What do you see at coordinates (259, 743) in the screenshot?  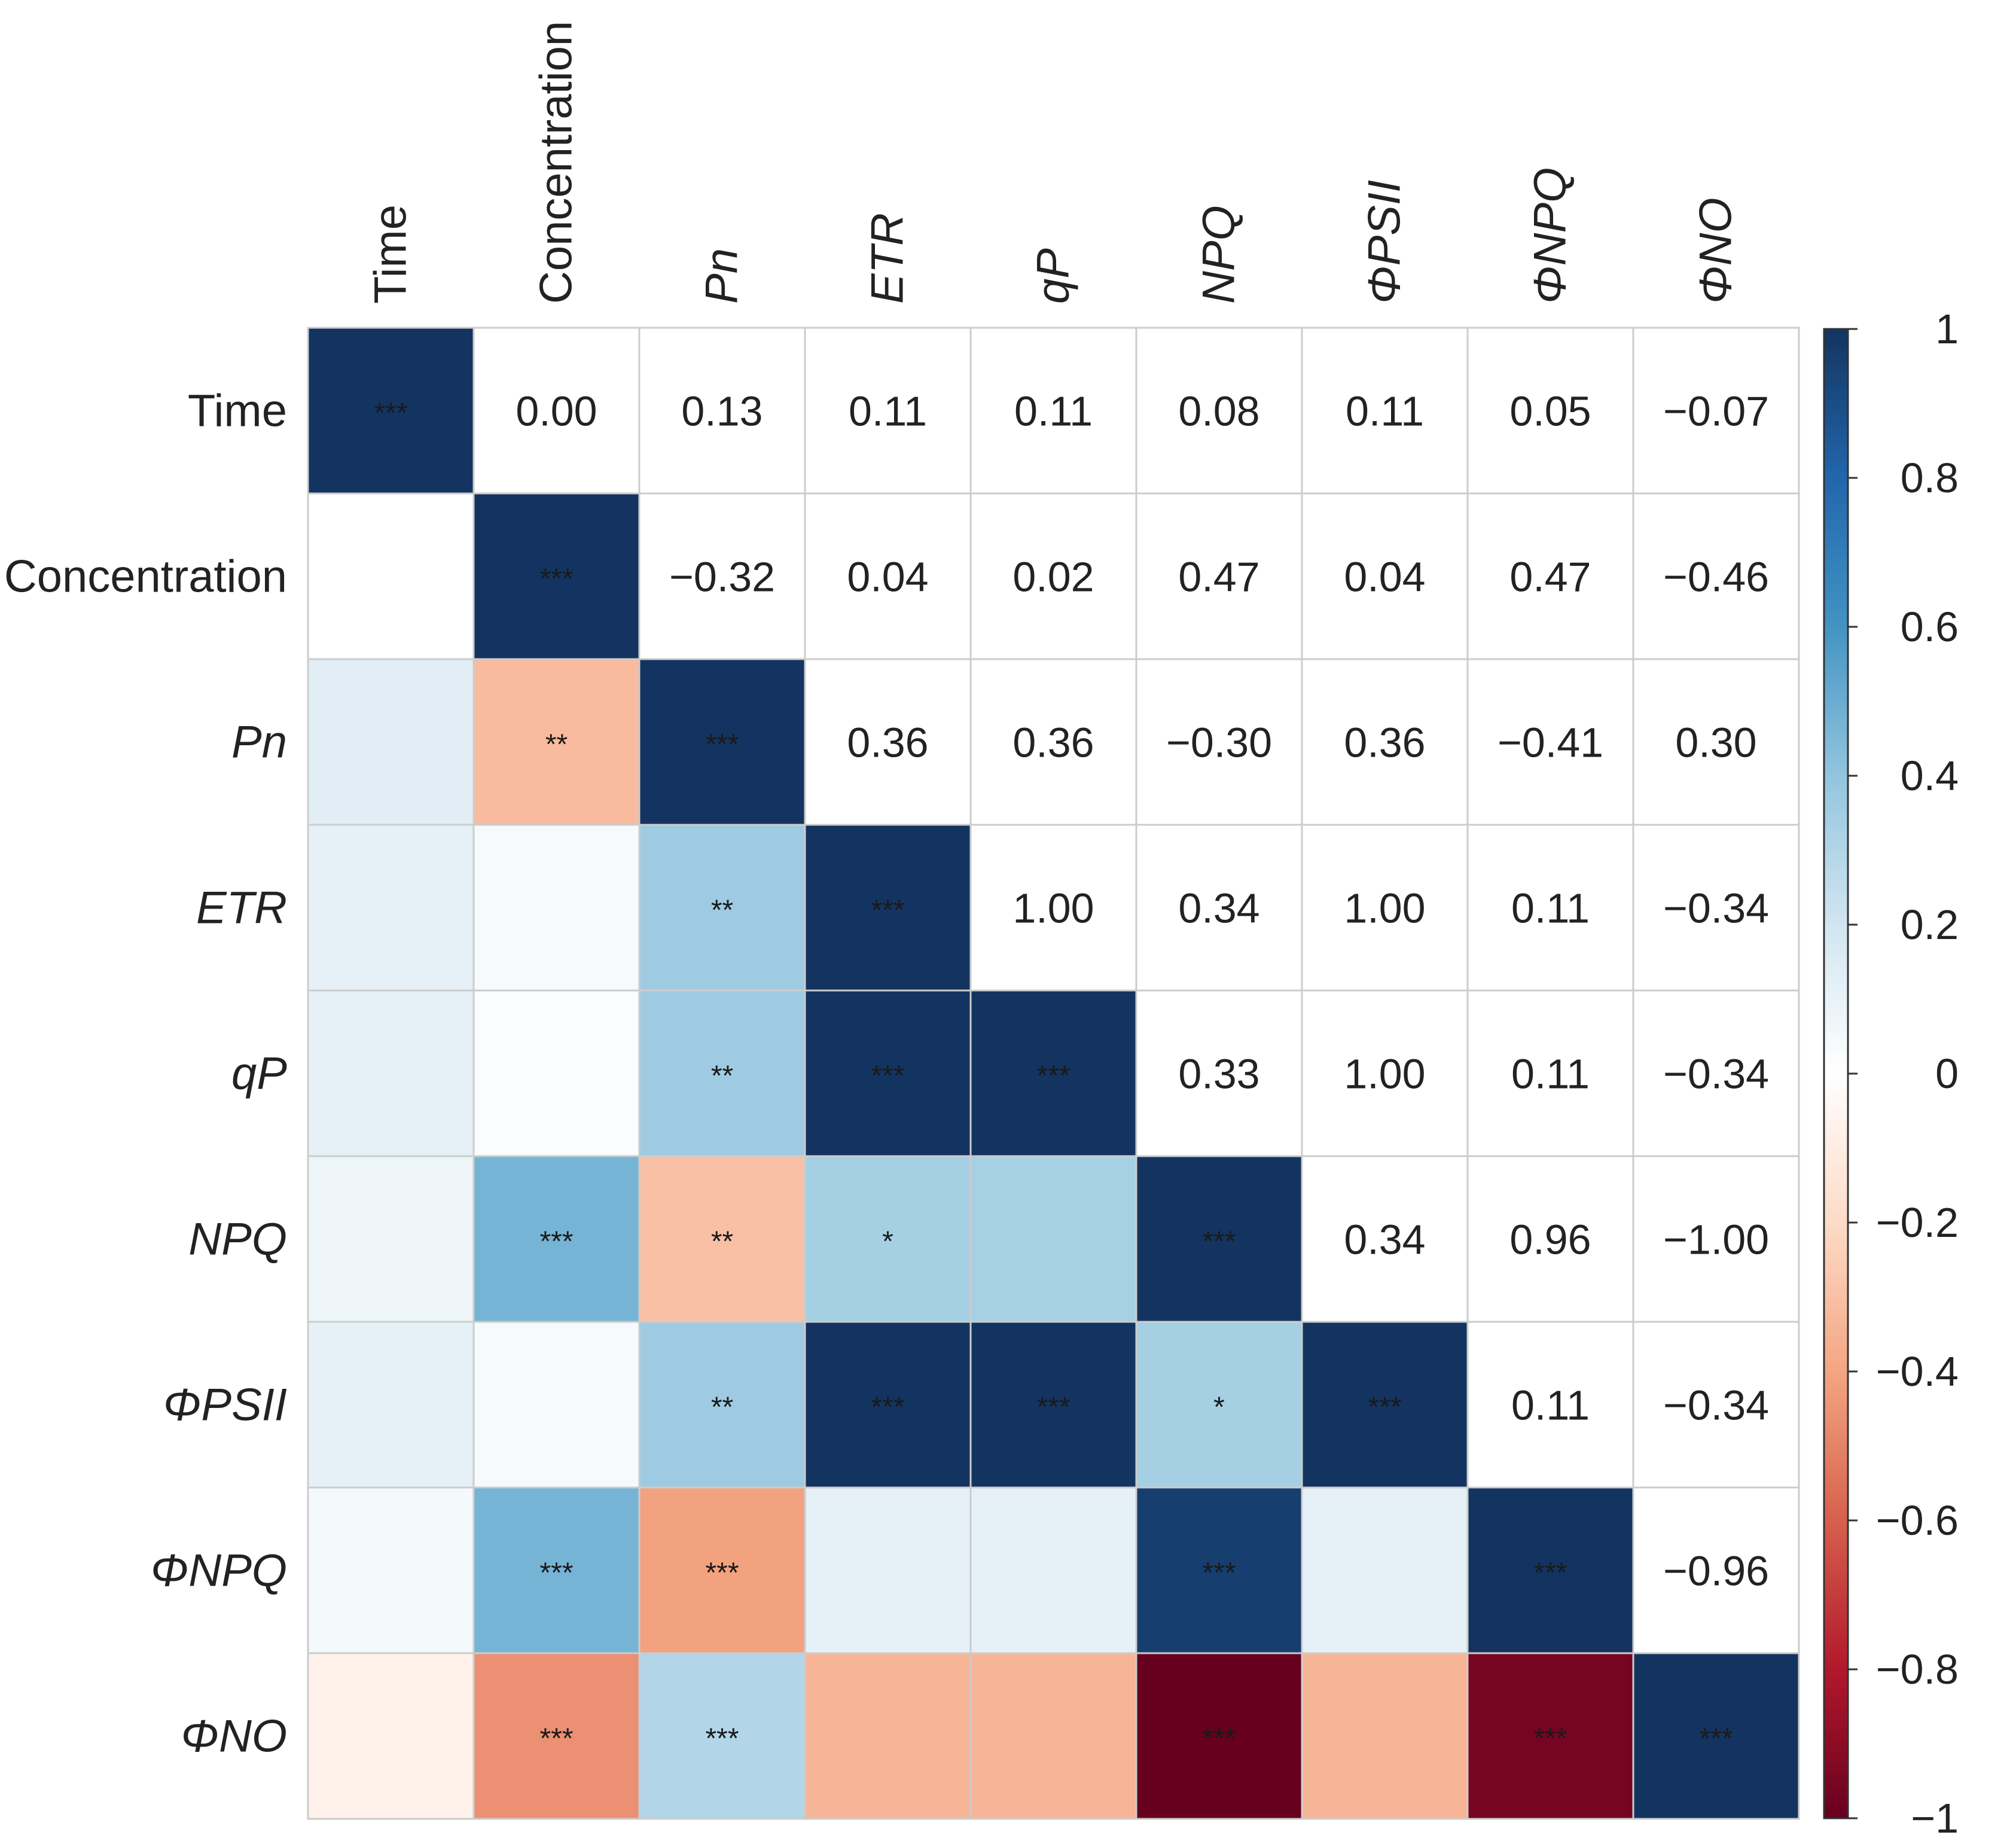 I see `row-label-pn: Pn` at bounding box center [259, 743].